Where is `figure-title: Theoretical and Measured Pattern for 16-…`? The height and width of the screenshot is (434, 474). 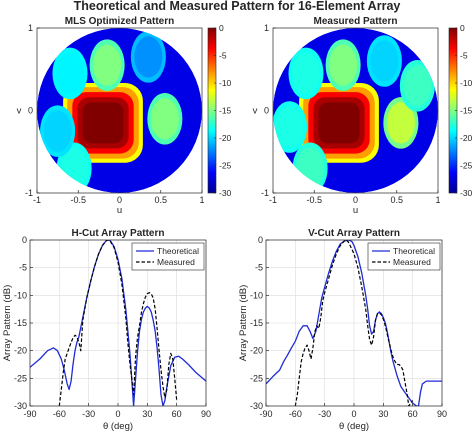
figure-title: Theoretical and Measured Pattern for 16-… is located at coordinates (237, 6).